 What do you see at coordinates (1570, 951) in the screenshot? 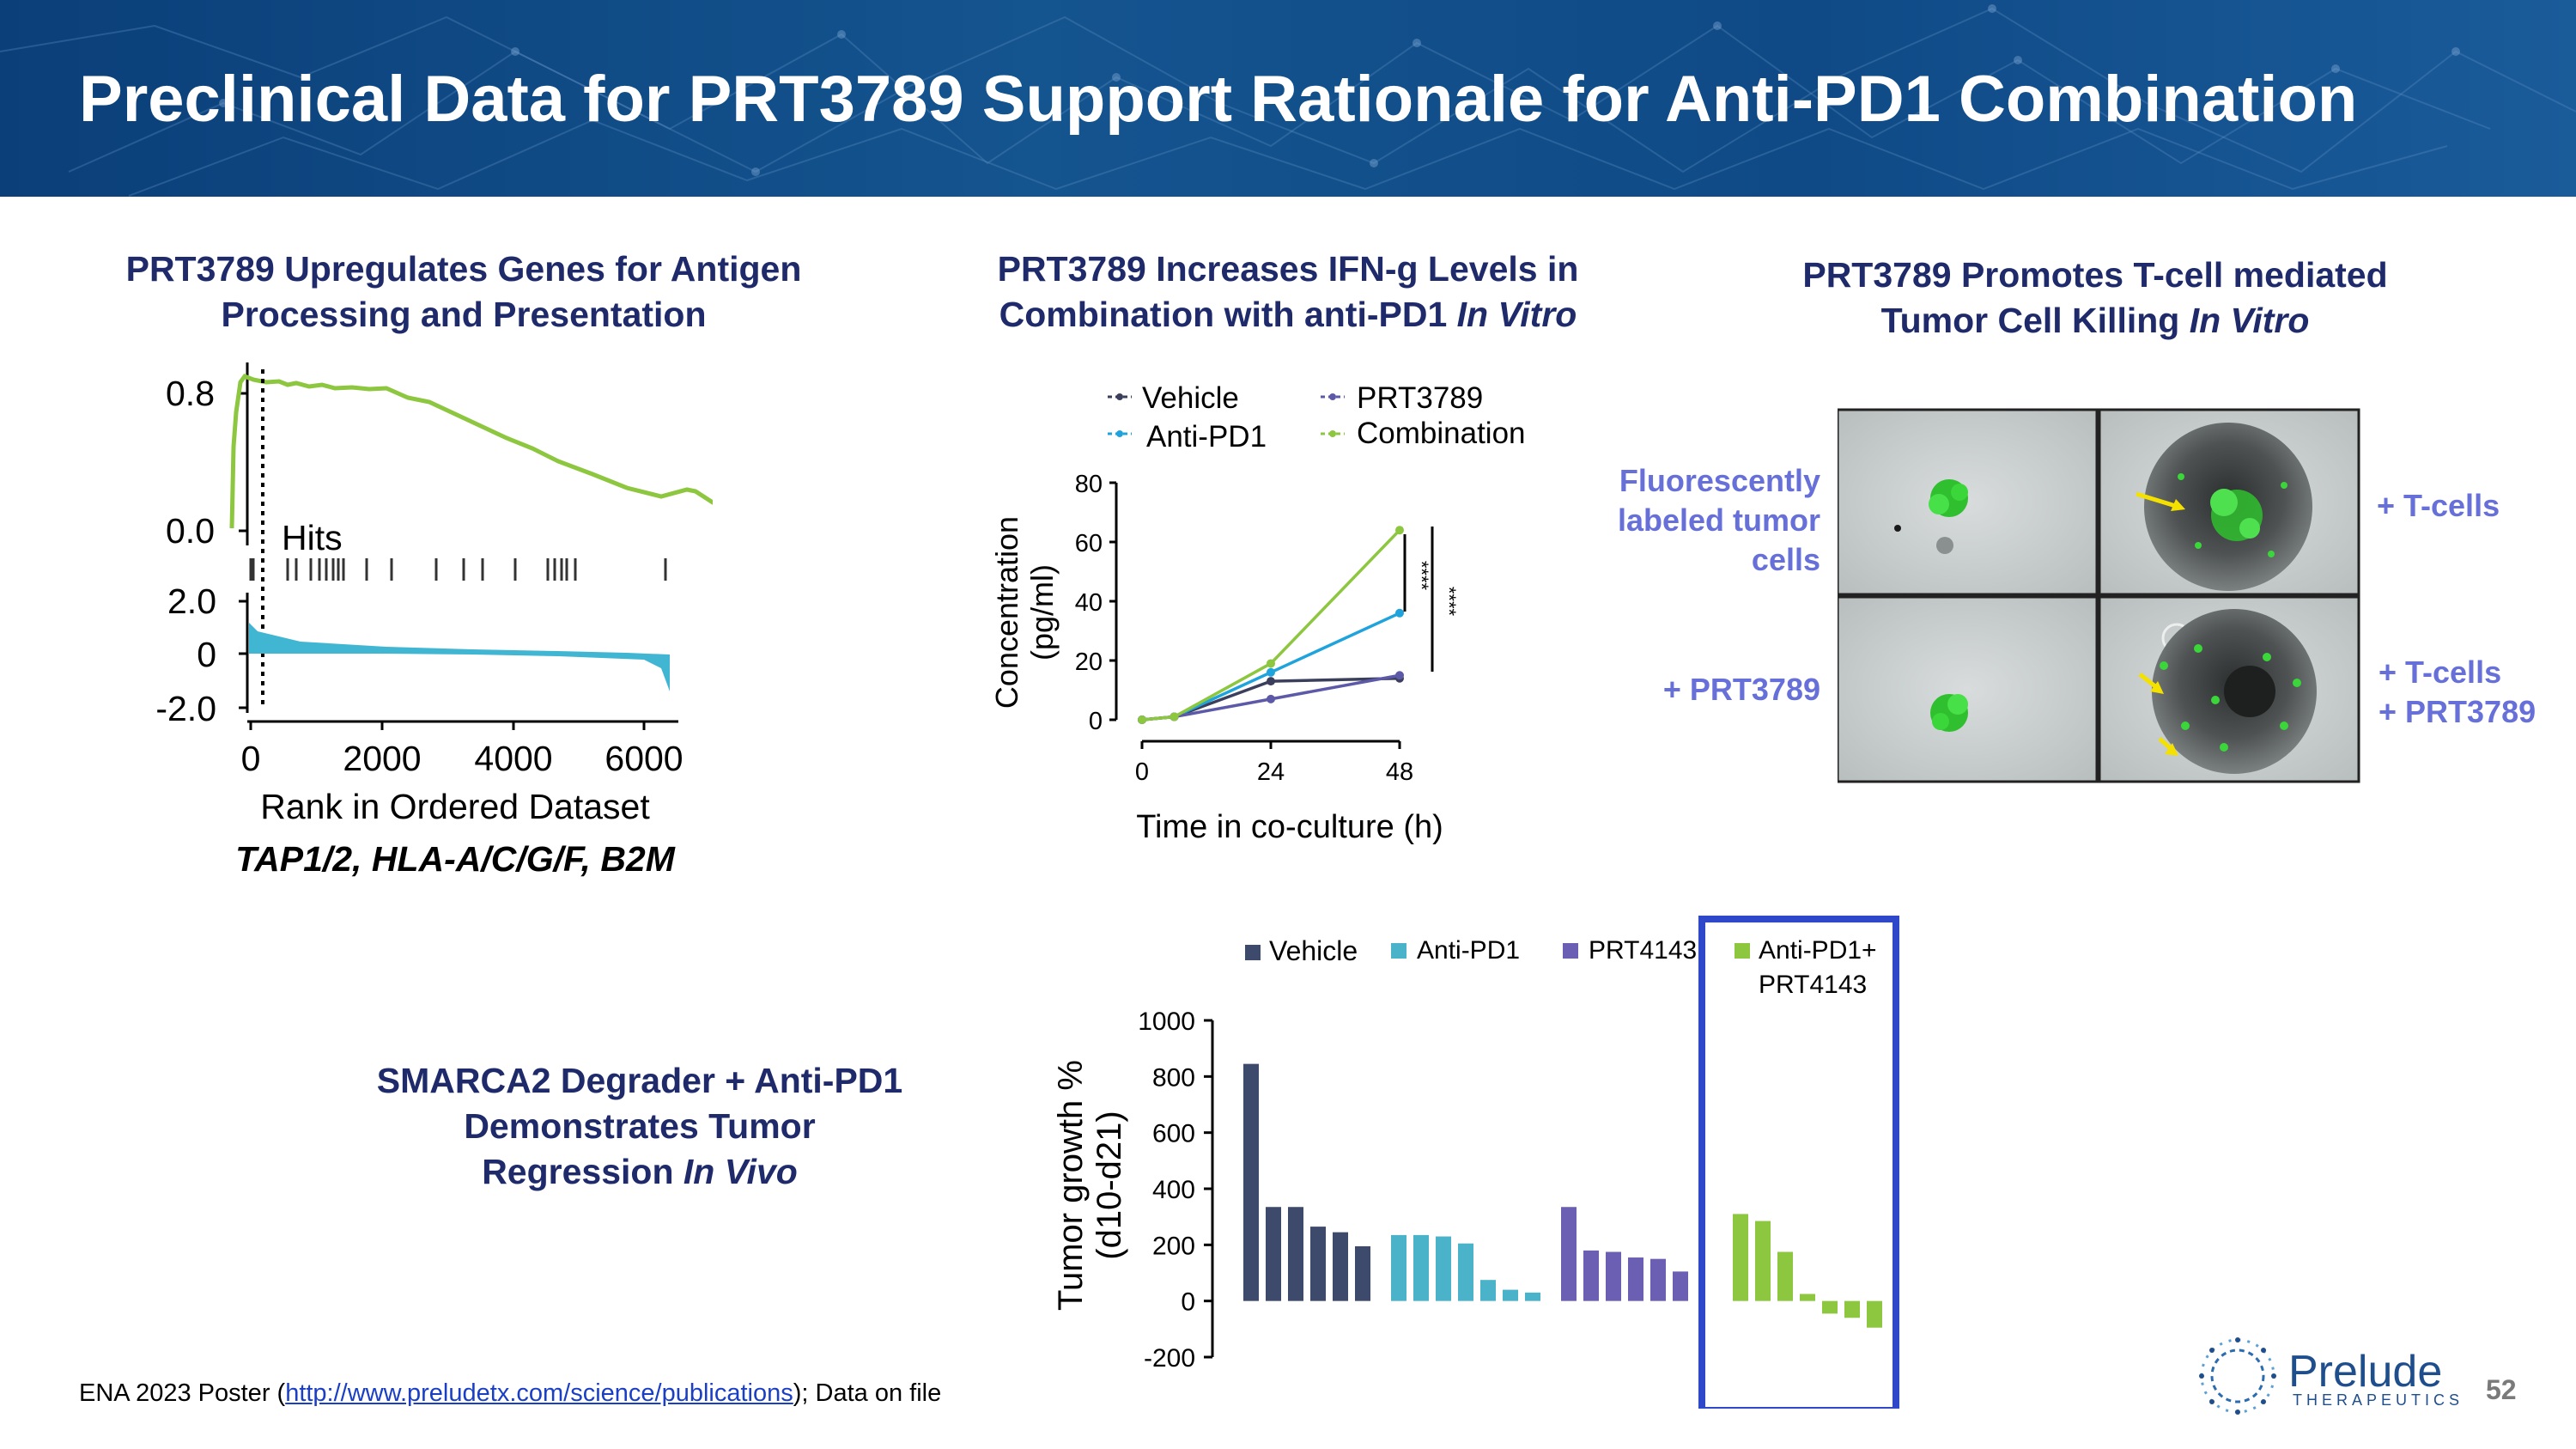
I see `legend-swatch-prt4143` at bounding box center [1570, 951].